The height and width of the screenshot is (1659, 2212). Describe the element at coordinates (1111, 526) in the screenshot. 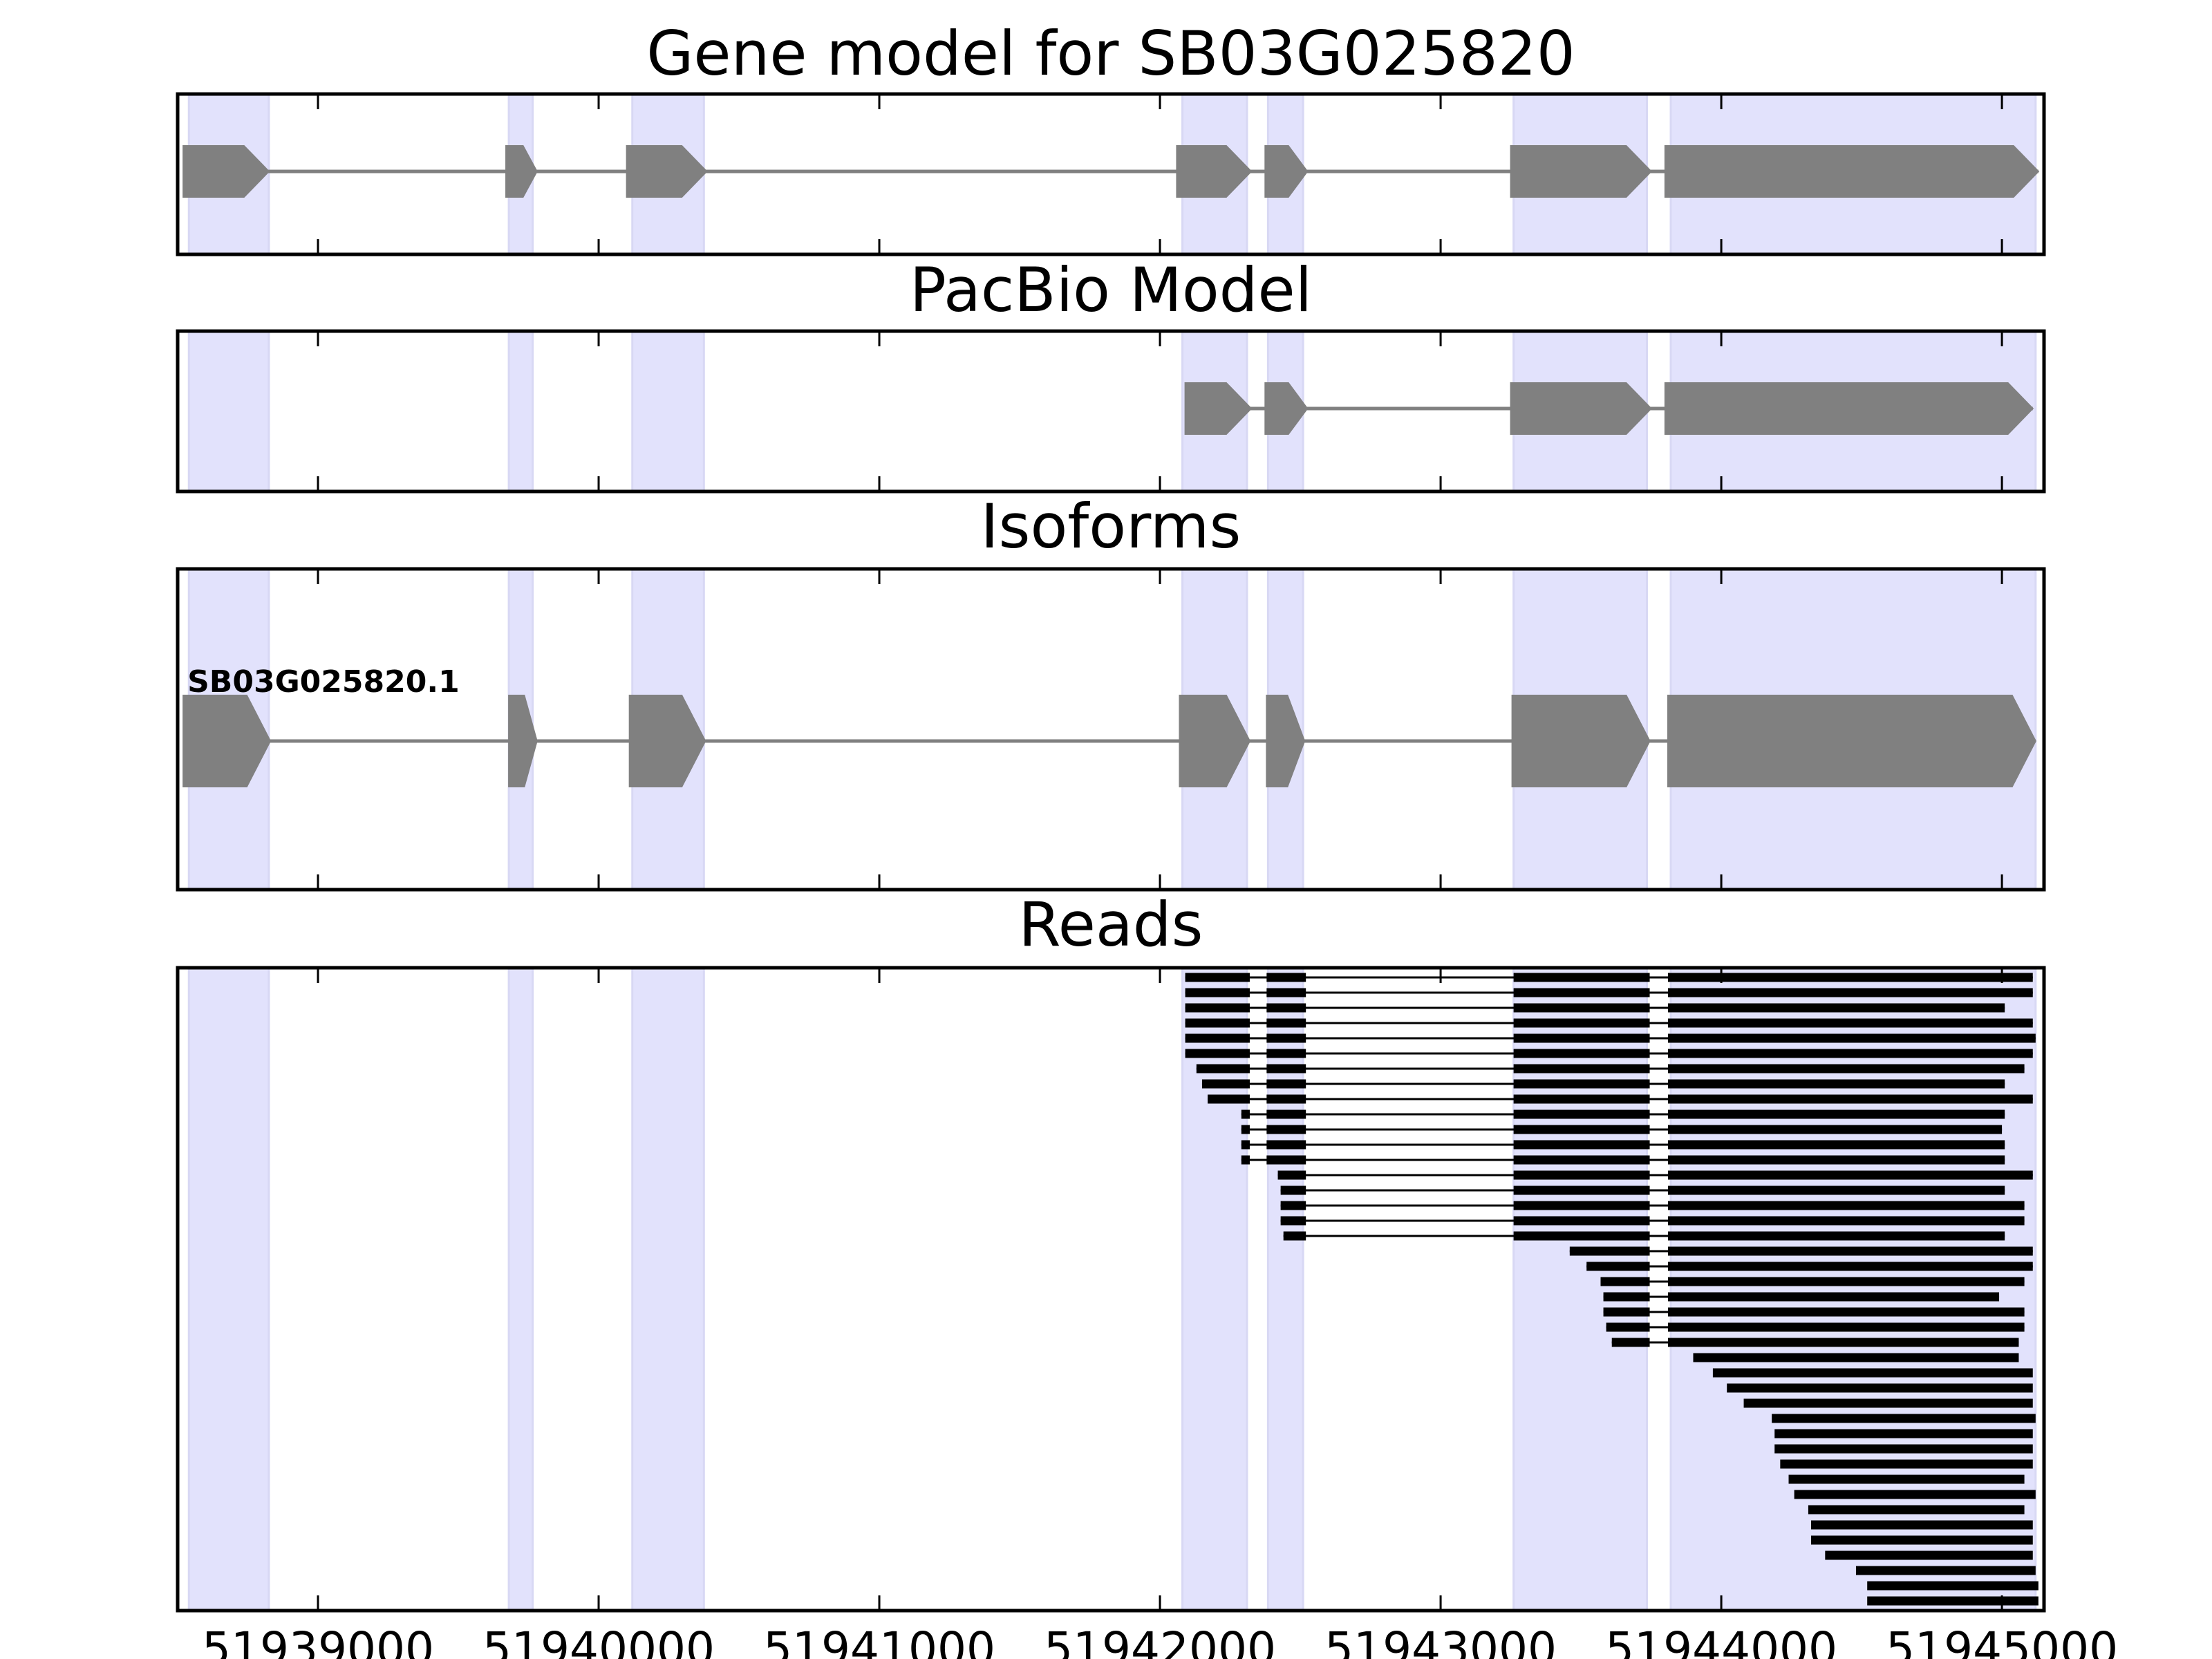

I see `panel-title: Isoforms` at that location.